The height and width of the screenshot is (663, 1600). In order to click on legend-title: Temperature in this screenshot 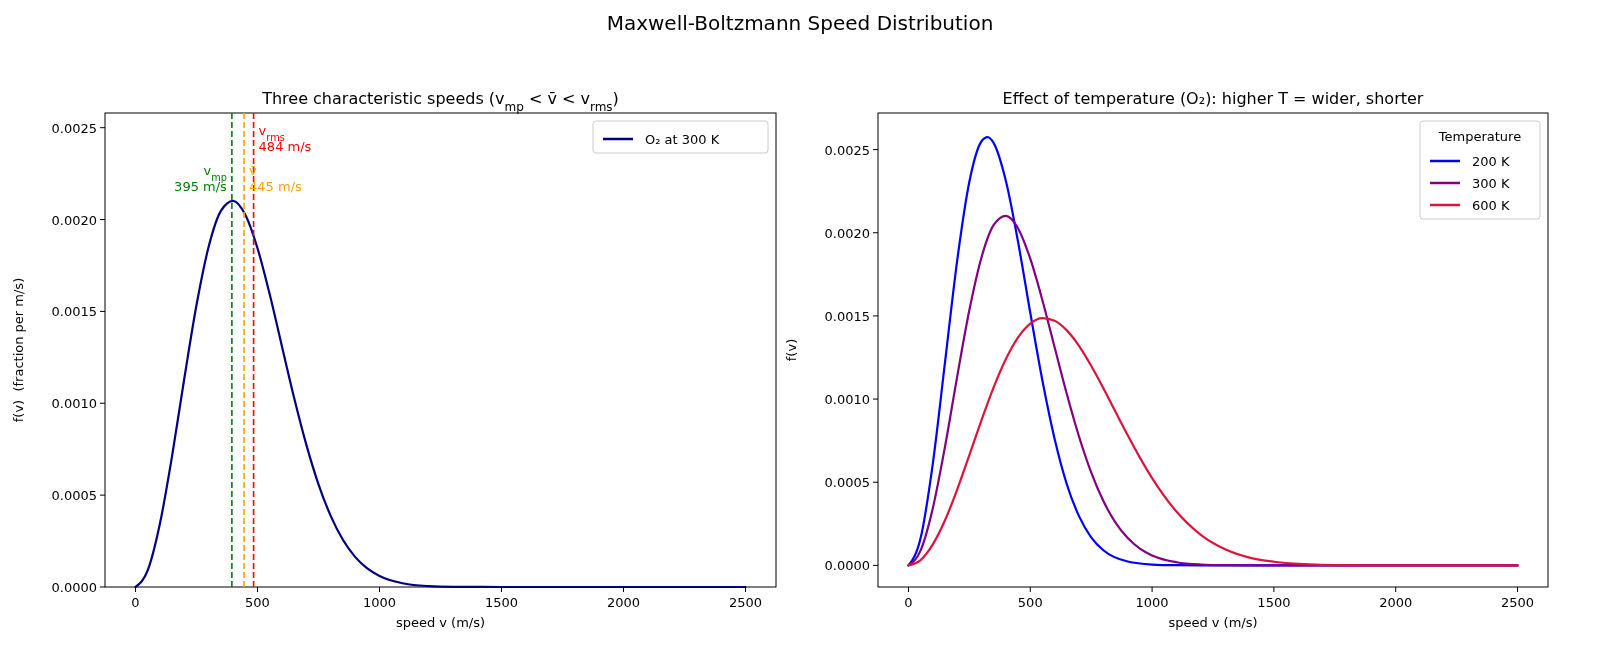, I will do `click(1479, 136)`.